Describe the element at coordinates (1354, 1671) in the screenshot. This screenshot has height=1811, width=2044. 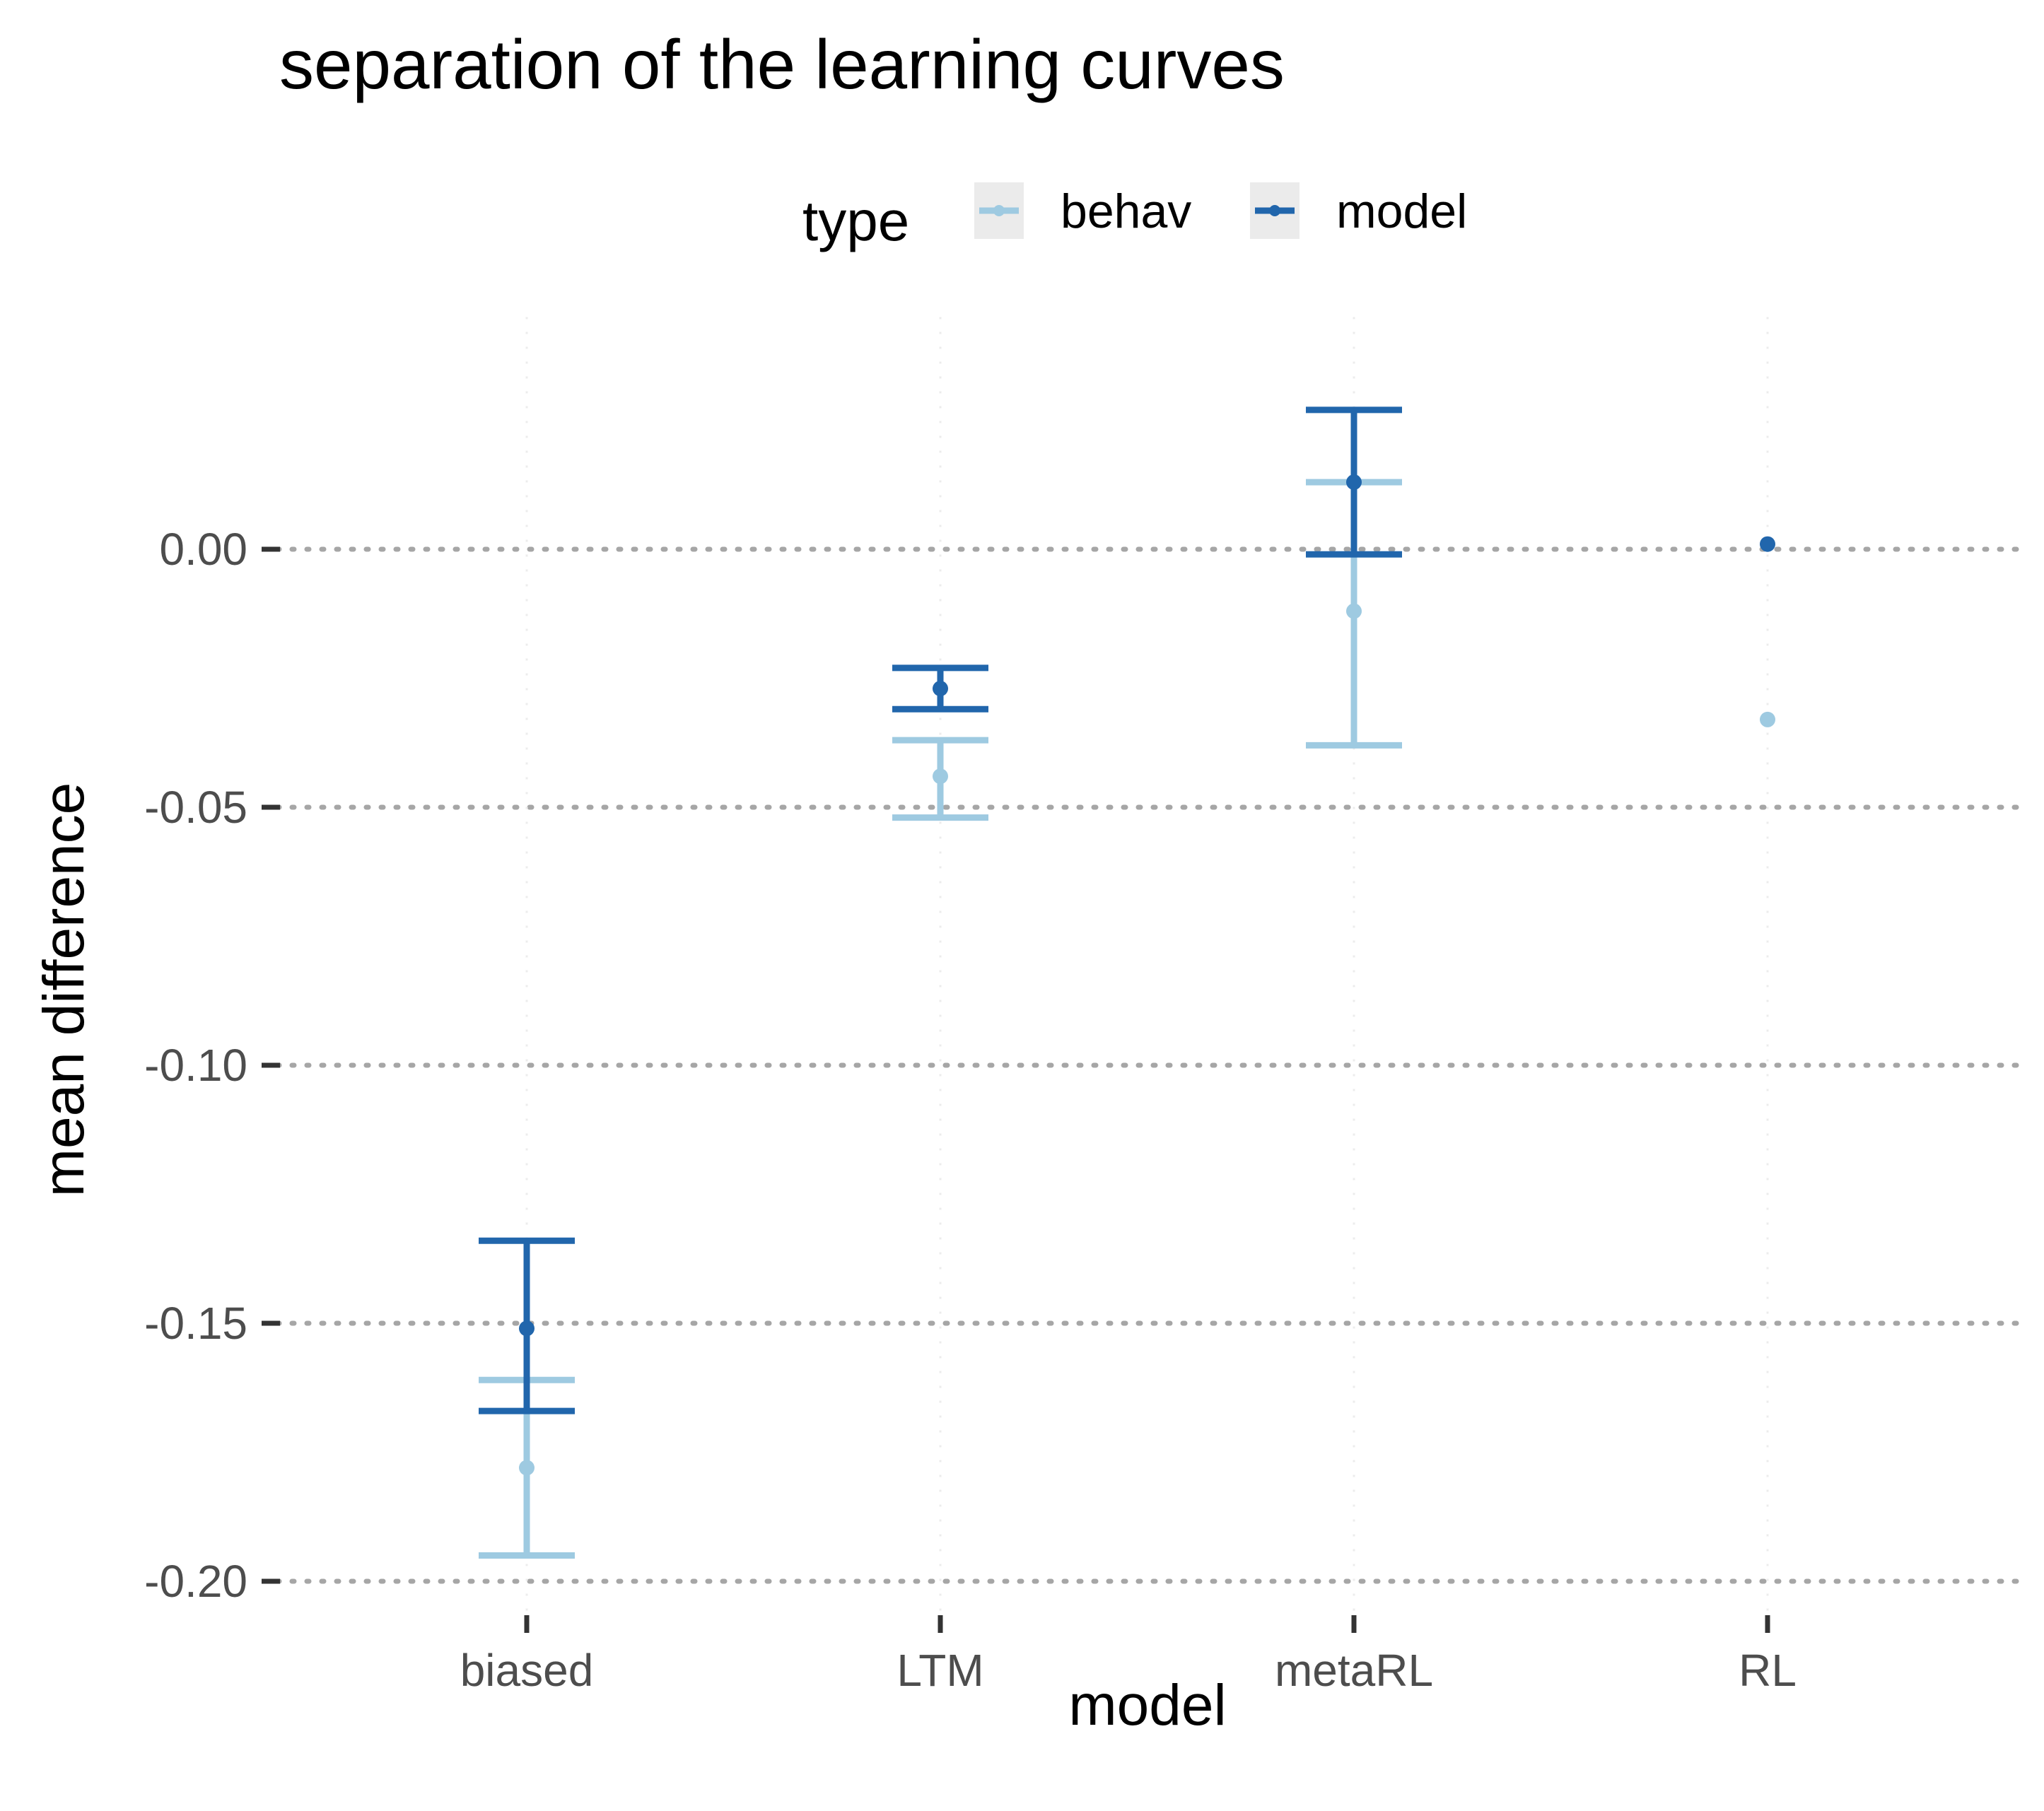
I see `x-tick-label: metaRL` at that location.